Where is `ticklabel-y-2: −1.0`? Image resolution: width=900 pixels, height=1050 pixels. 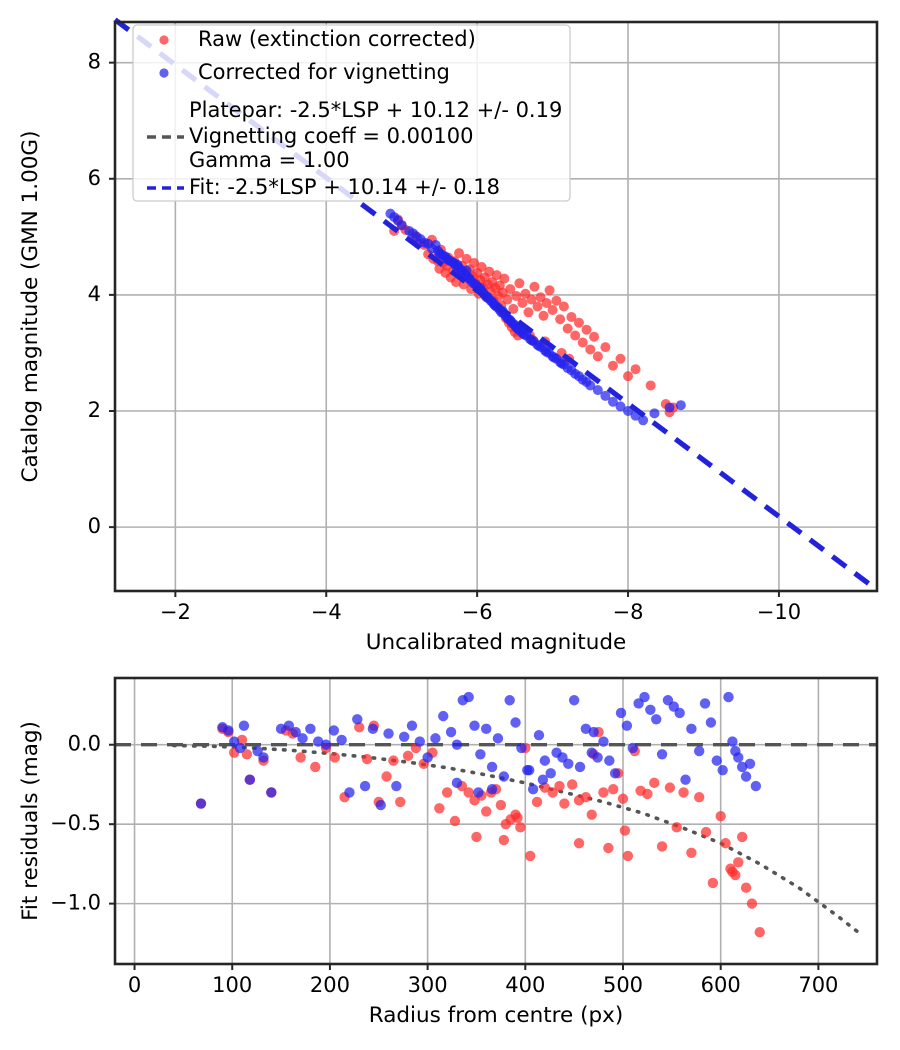 ticklabel-y-2: −1.0 is located at coordinates (75, 903).